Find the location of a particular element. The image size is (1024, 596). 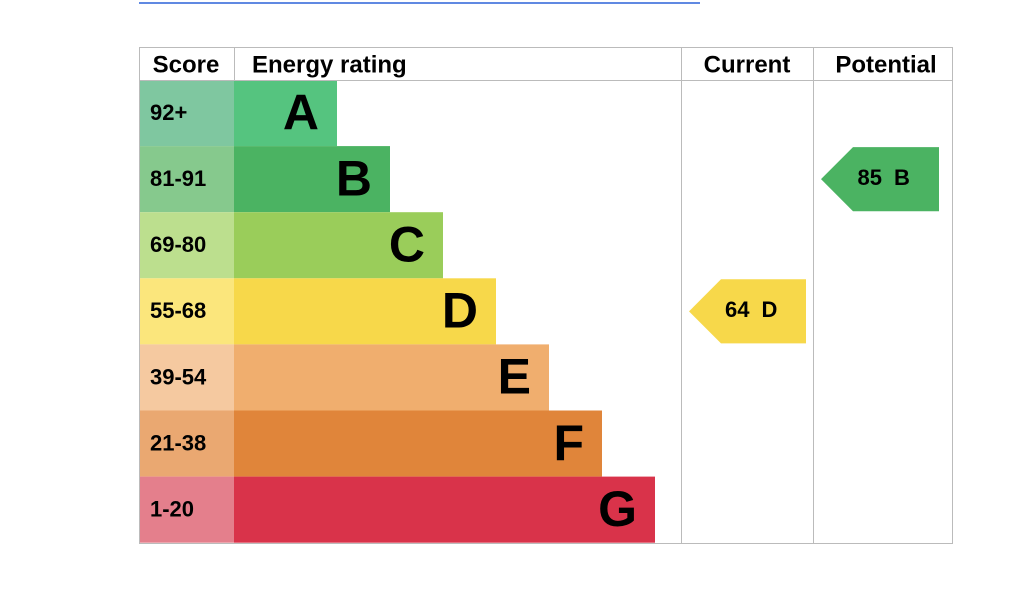

score-label: 81-91 is located at coordinates (178, 178).